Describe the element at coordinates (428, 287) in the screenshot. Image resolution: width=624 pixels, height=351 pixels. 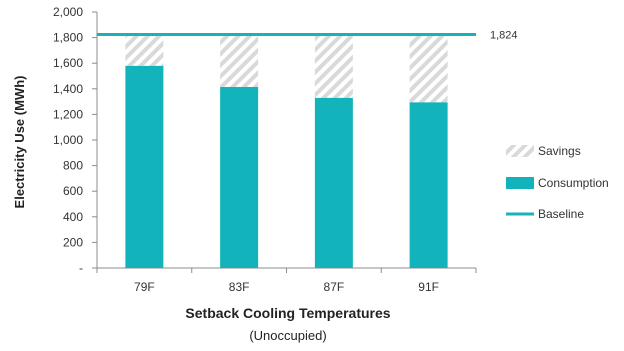
I see `x-tick-label: 91F` at that location.